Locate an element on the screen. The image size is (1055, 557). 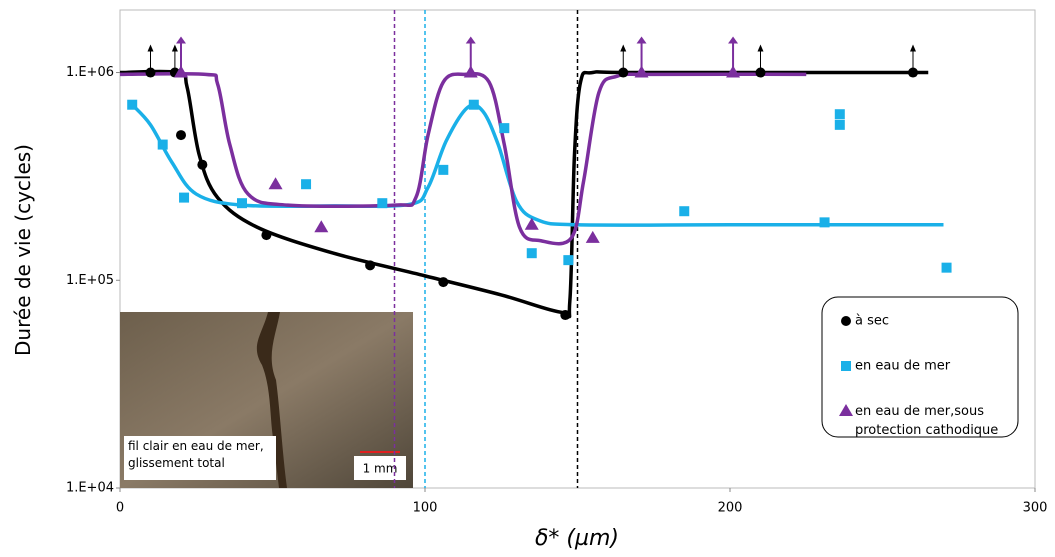
legend-label: en eau de mer,sous protection cathodique is located at coordinates (926, 421).